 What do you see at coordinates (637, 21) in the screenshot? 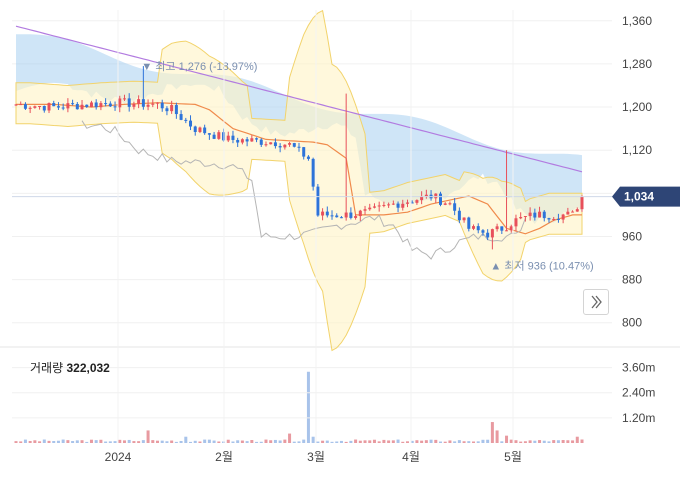
I see `price-tick-label: 1,360` at bounding box center [637, 21].